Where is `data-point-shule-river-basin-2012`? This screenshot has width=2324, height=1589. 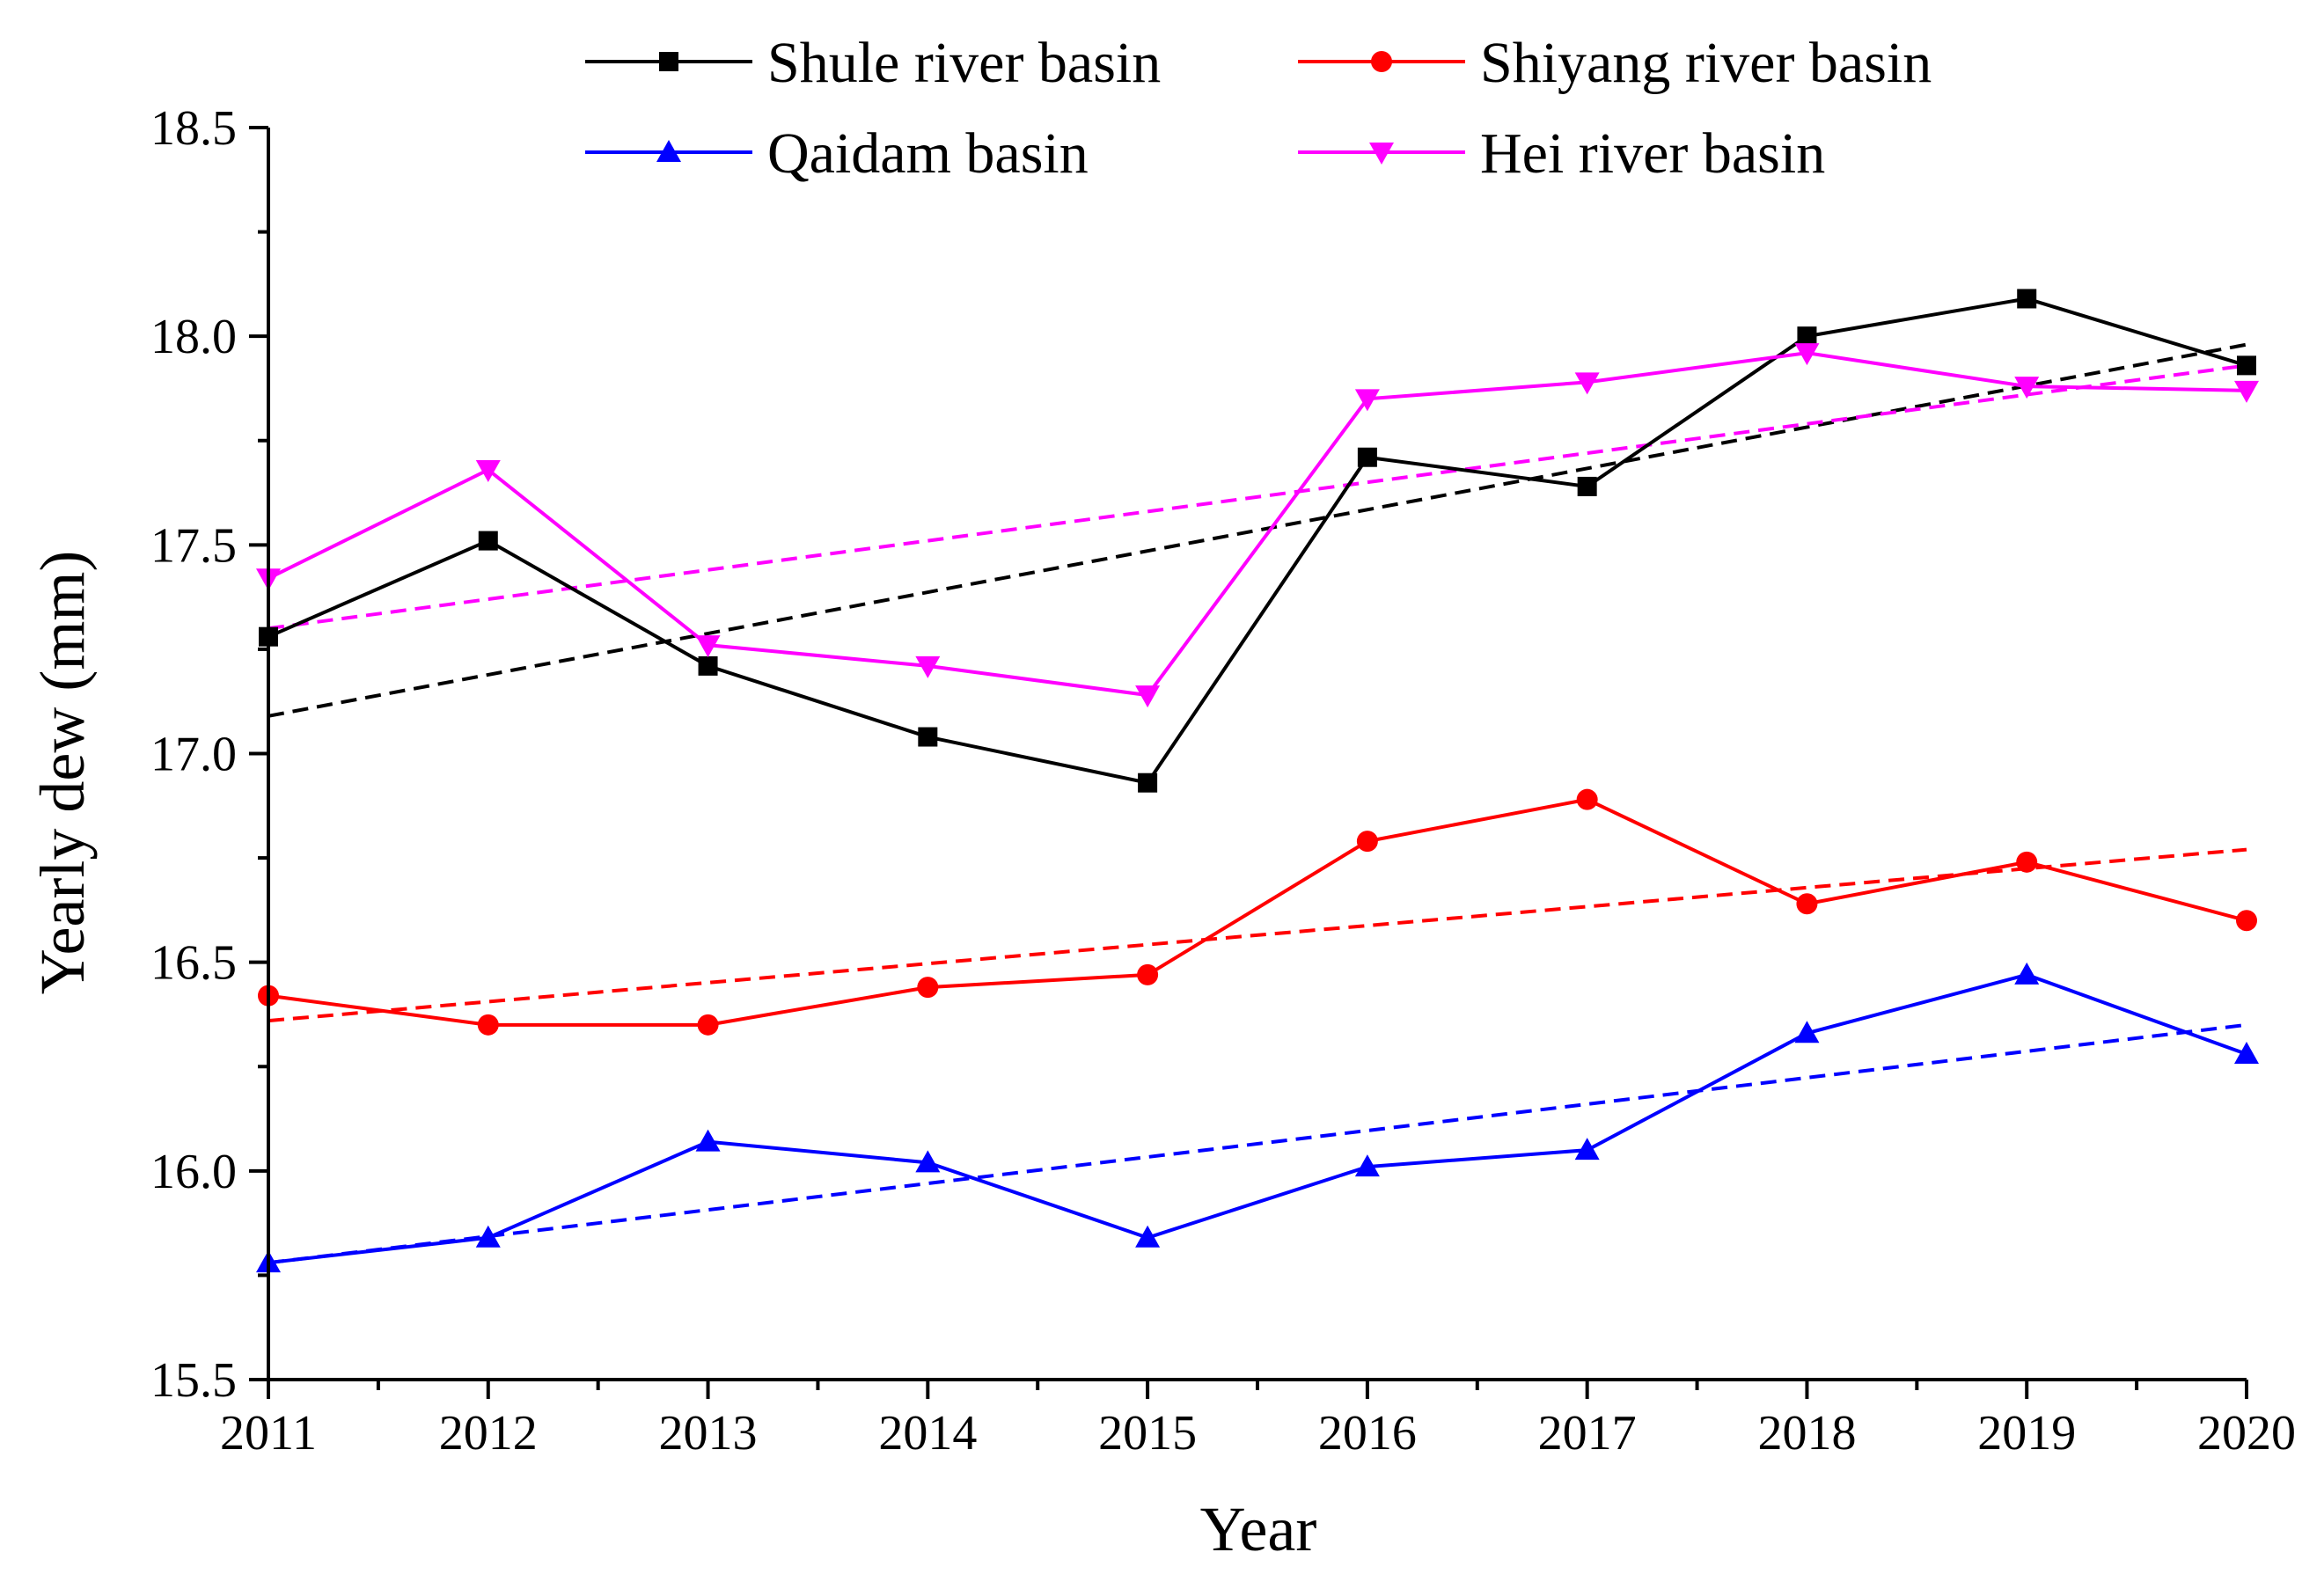 data-point-shule-river-basin-2012 is located at coordinates (488, 541).